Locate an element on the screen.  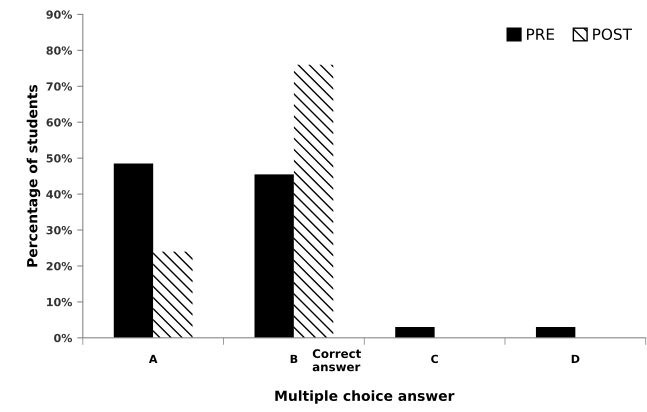
y-tick-label: 70% is located at coordinates (59, 86).